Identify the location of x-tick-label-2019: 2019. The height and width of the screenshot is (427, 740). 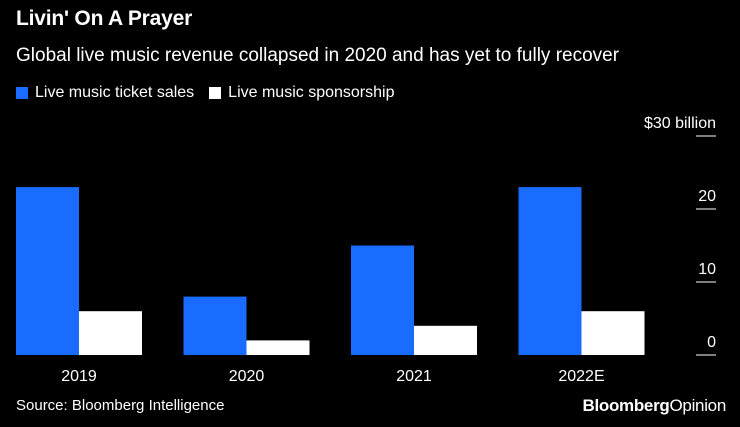
(79, 376).